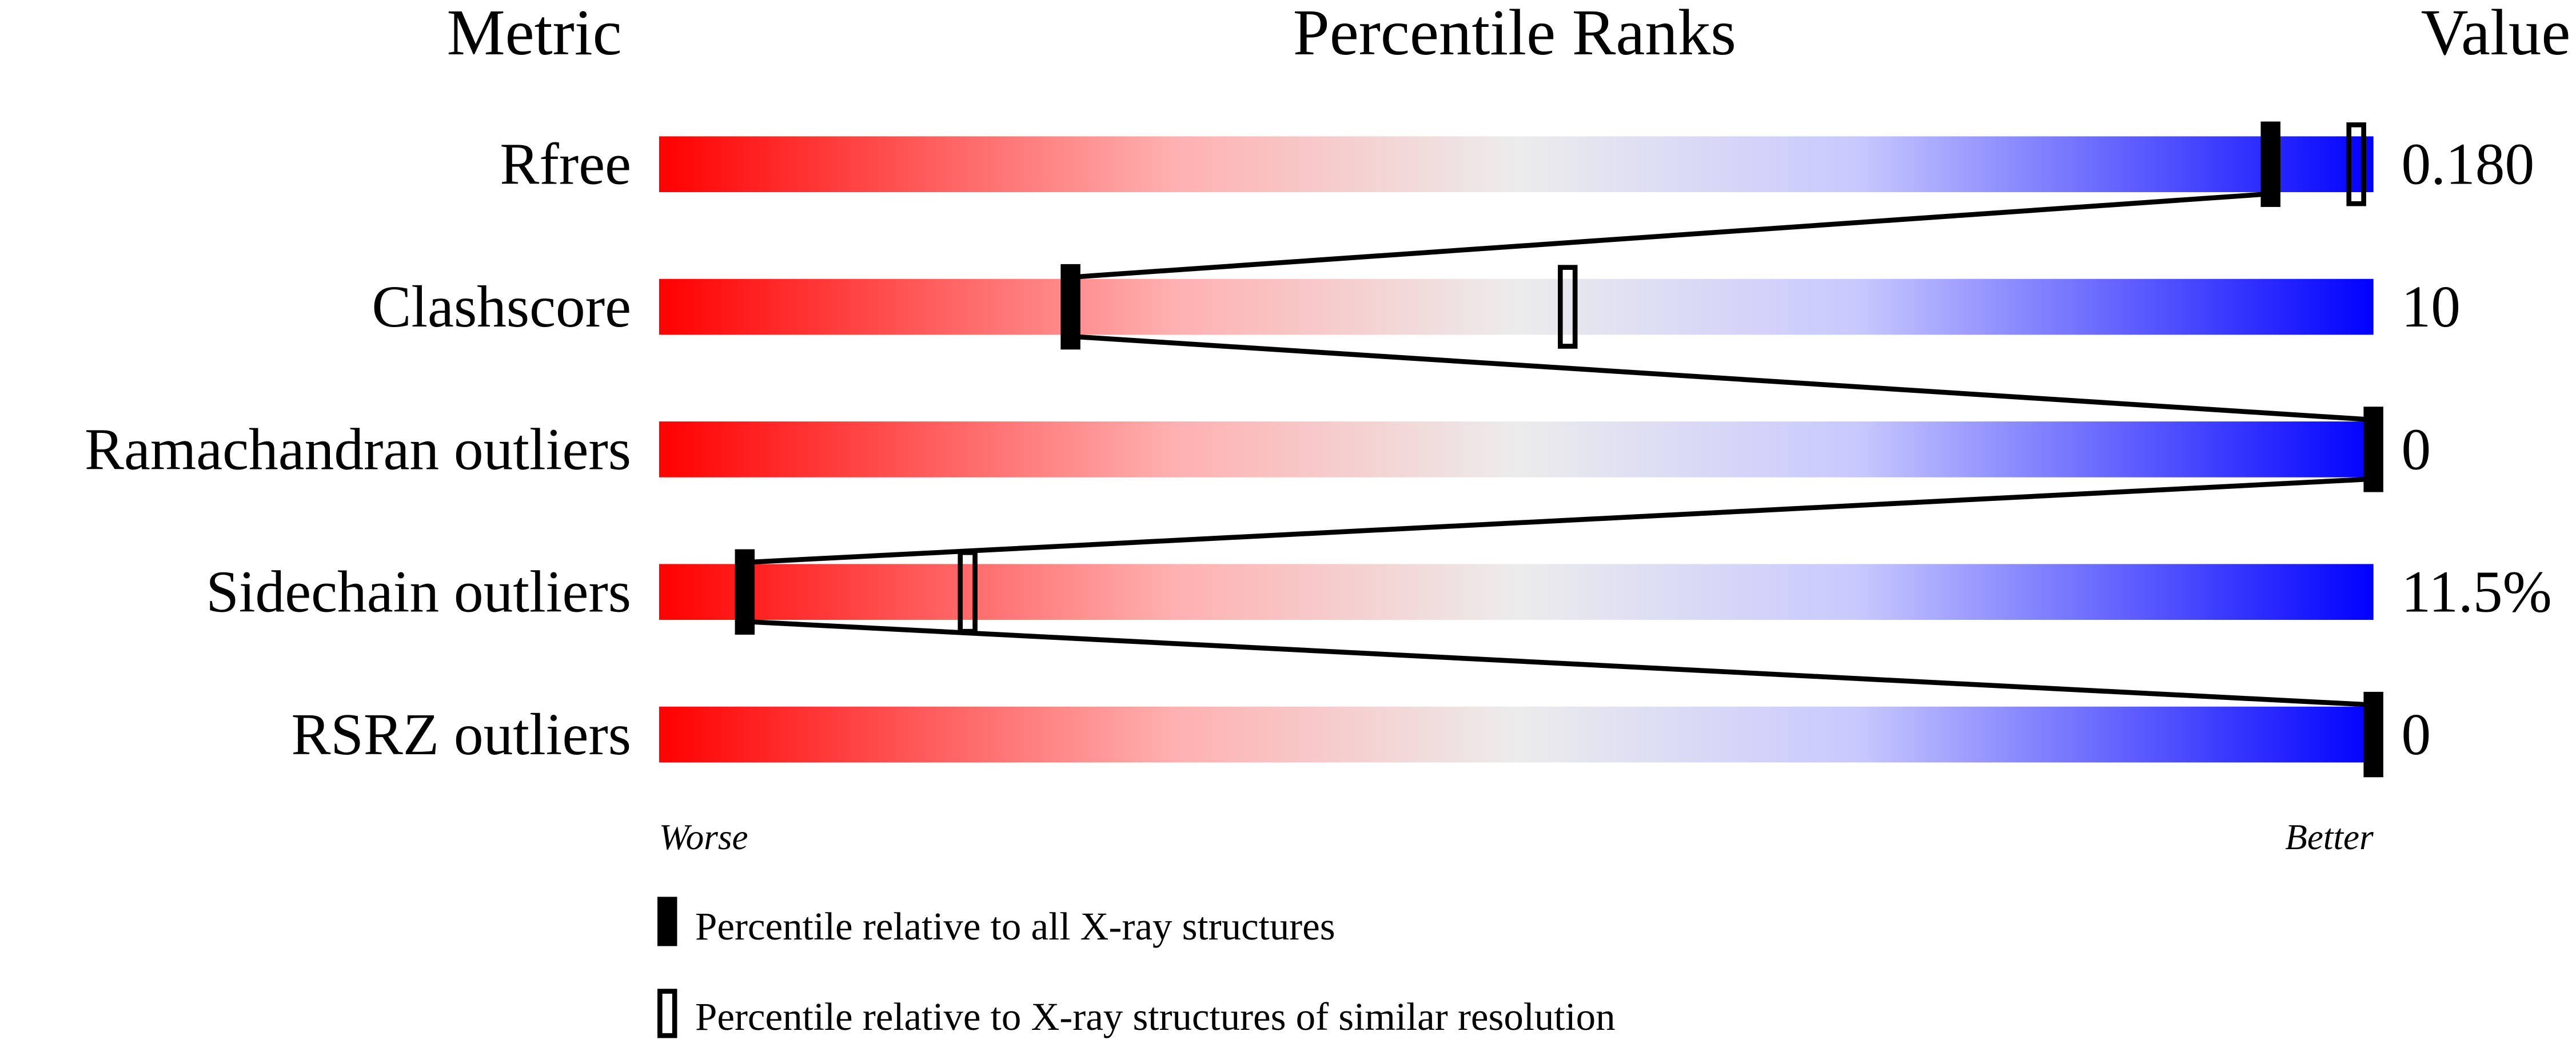 This screenshot has height=1043, width=2576. Describe the element at coordinates (2329, 837) in the screenshot. I see `axis-better-label: Better` at that location.